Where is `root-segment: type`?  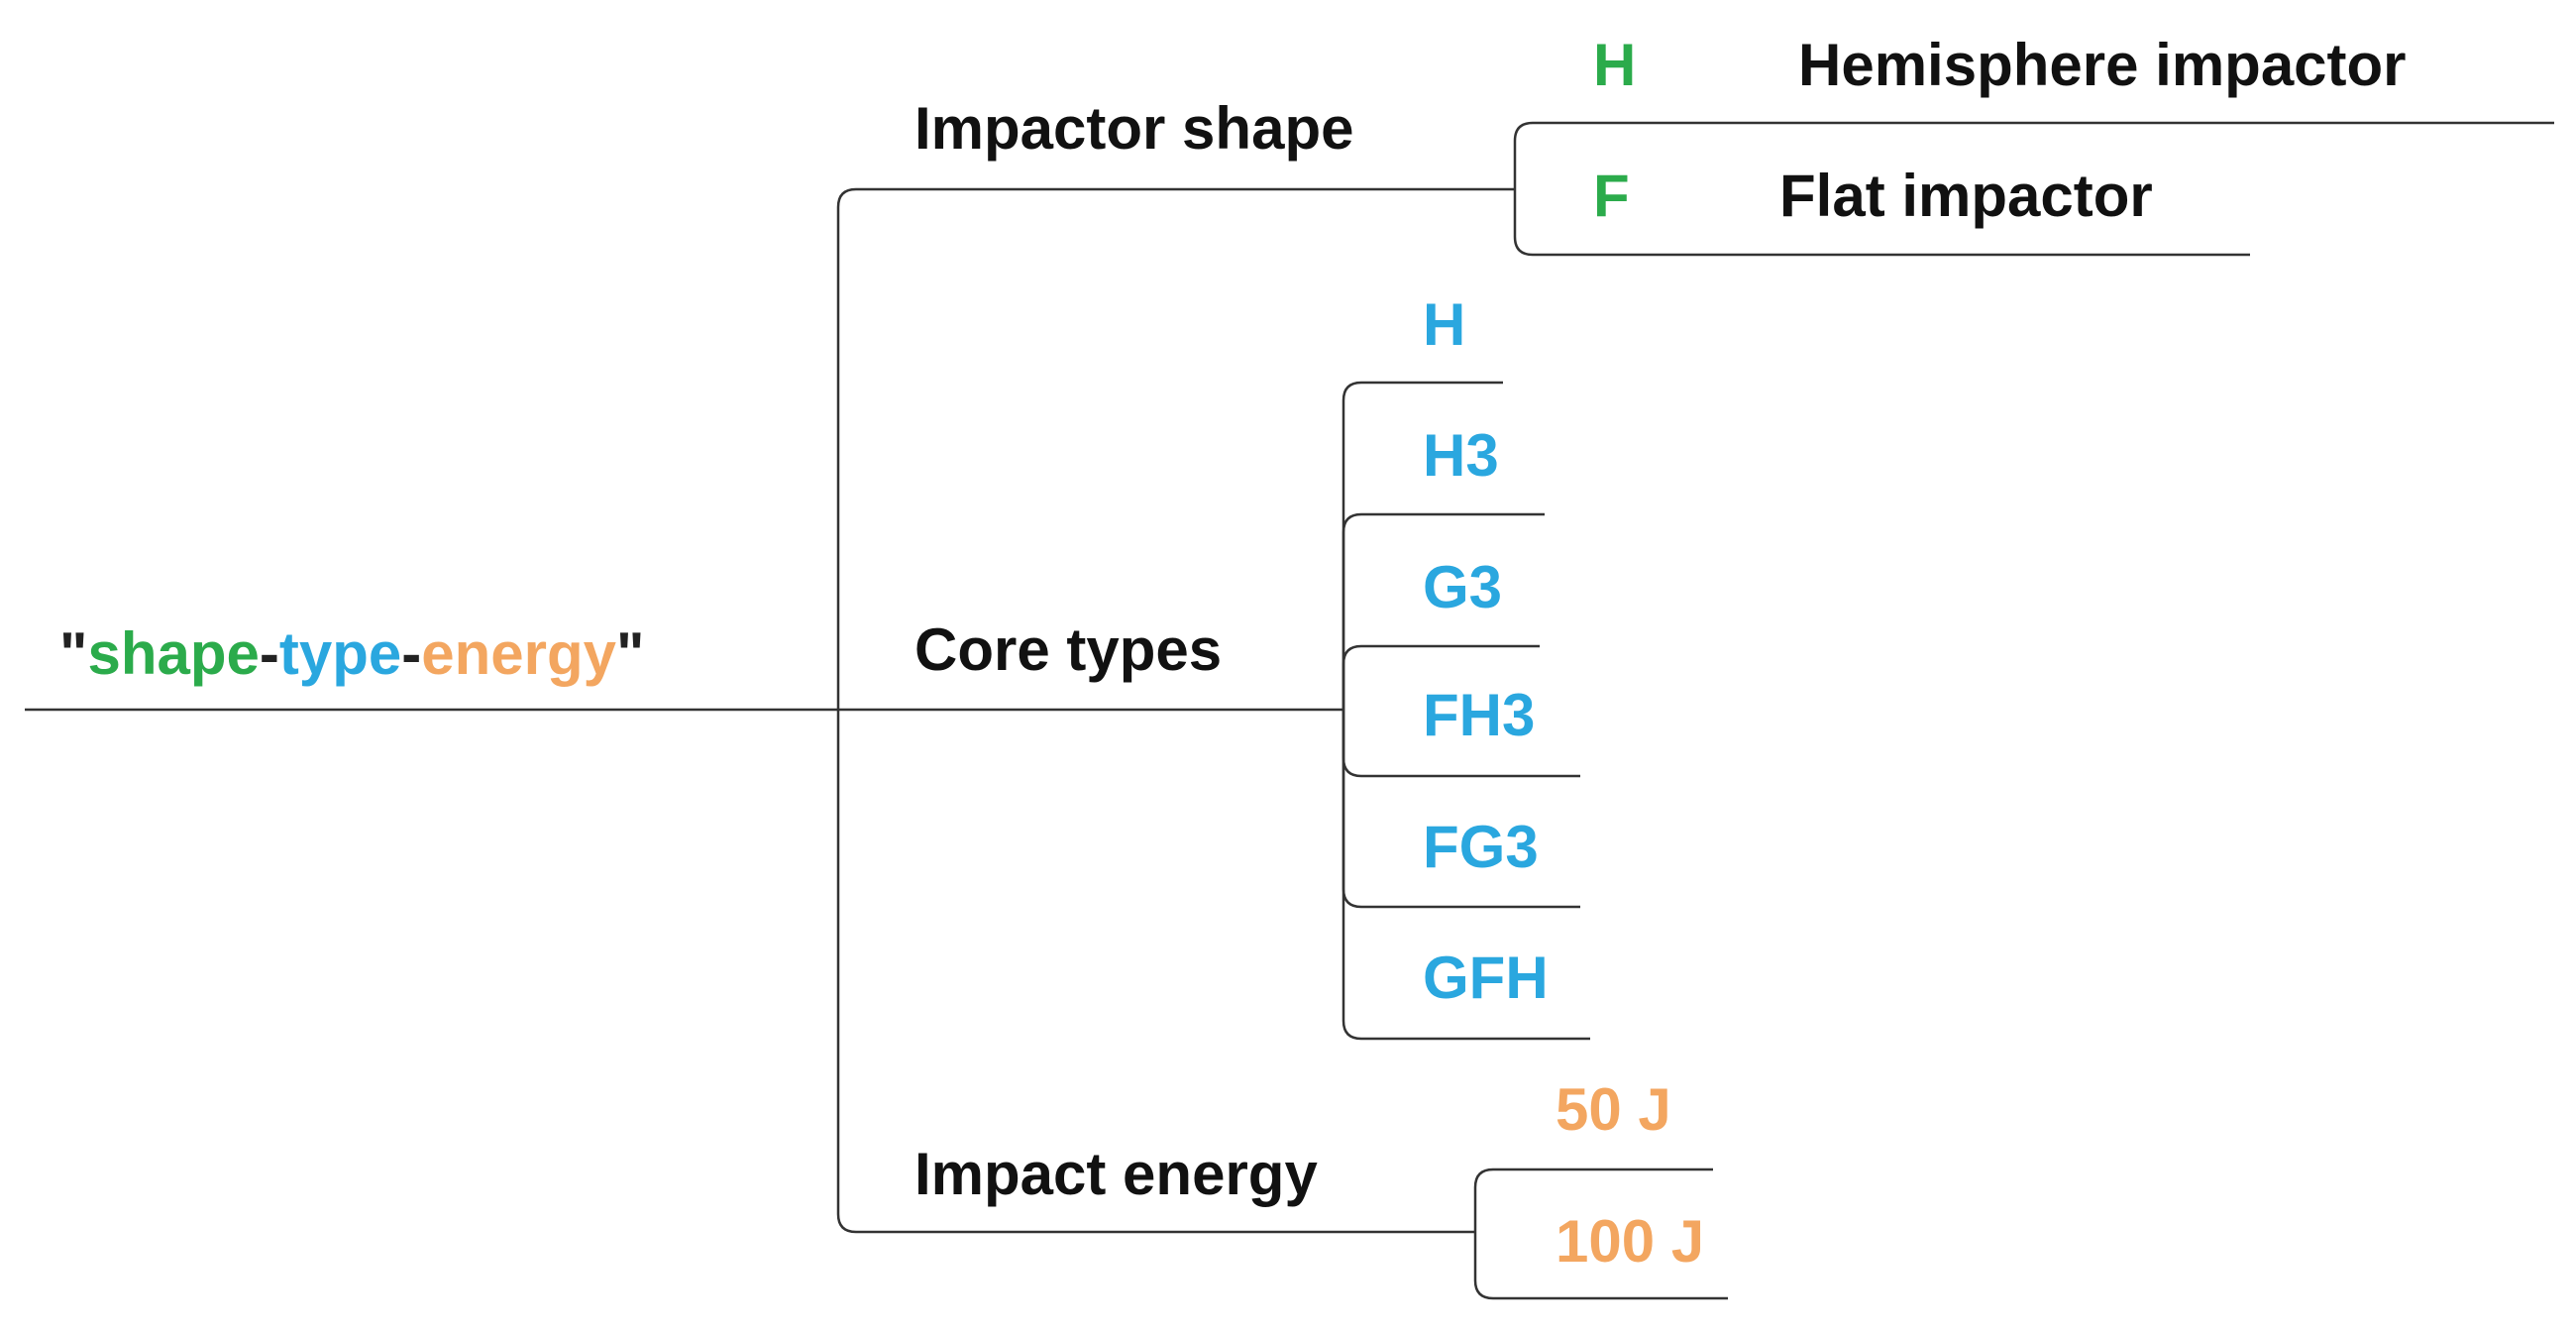
root-segment: type is located at coordinates (340, 653).